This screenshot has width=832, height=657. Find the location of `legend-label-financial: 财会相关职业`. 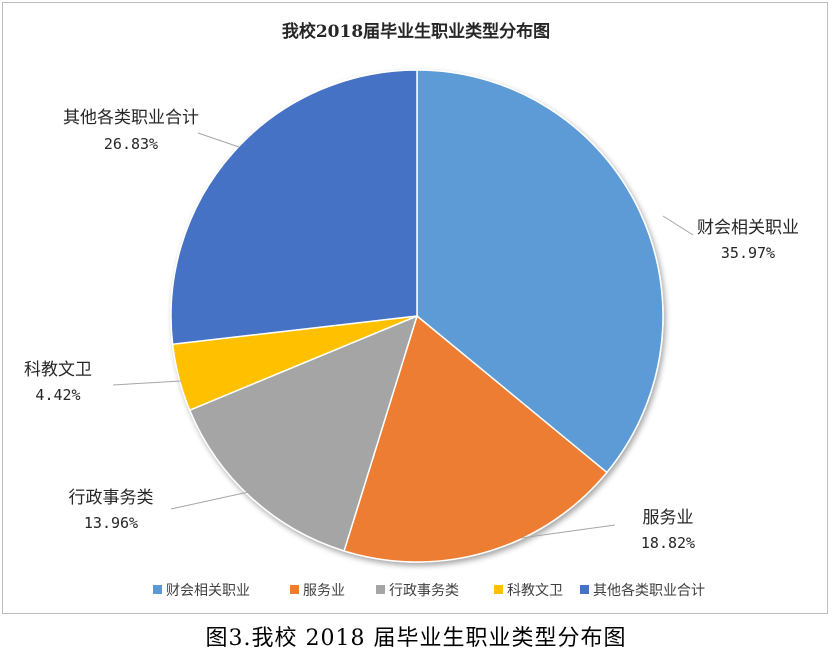

legend-label-financial: 财会相关职业 is located at coordinates (208, 591).